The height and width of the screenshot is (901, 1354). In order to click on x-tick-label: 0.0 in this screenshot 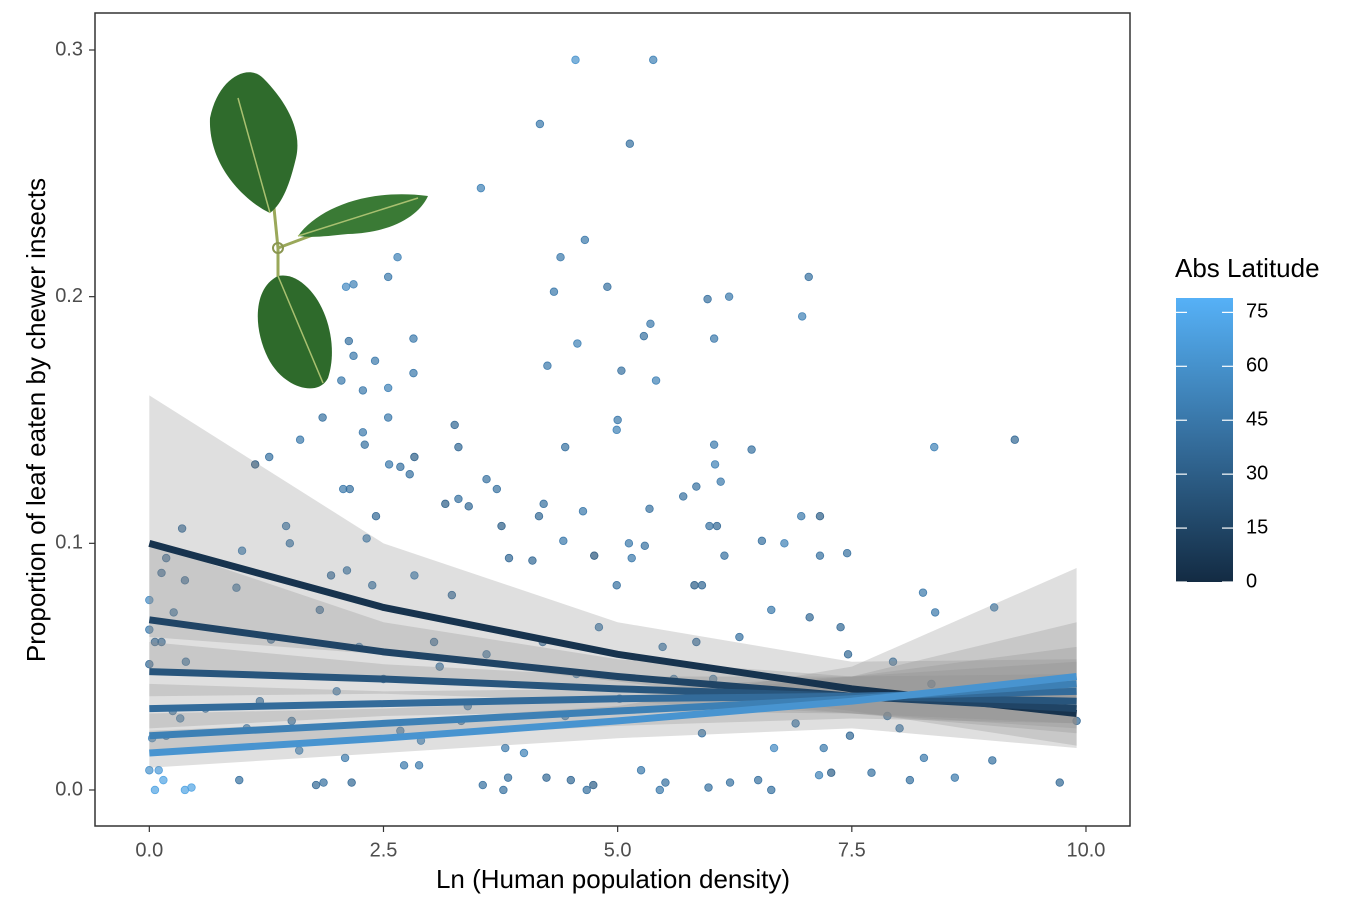, I will do `click(149, 850)`.